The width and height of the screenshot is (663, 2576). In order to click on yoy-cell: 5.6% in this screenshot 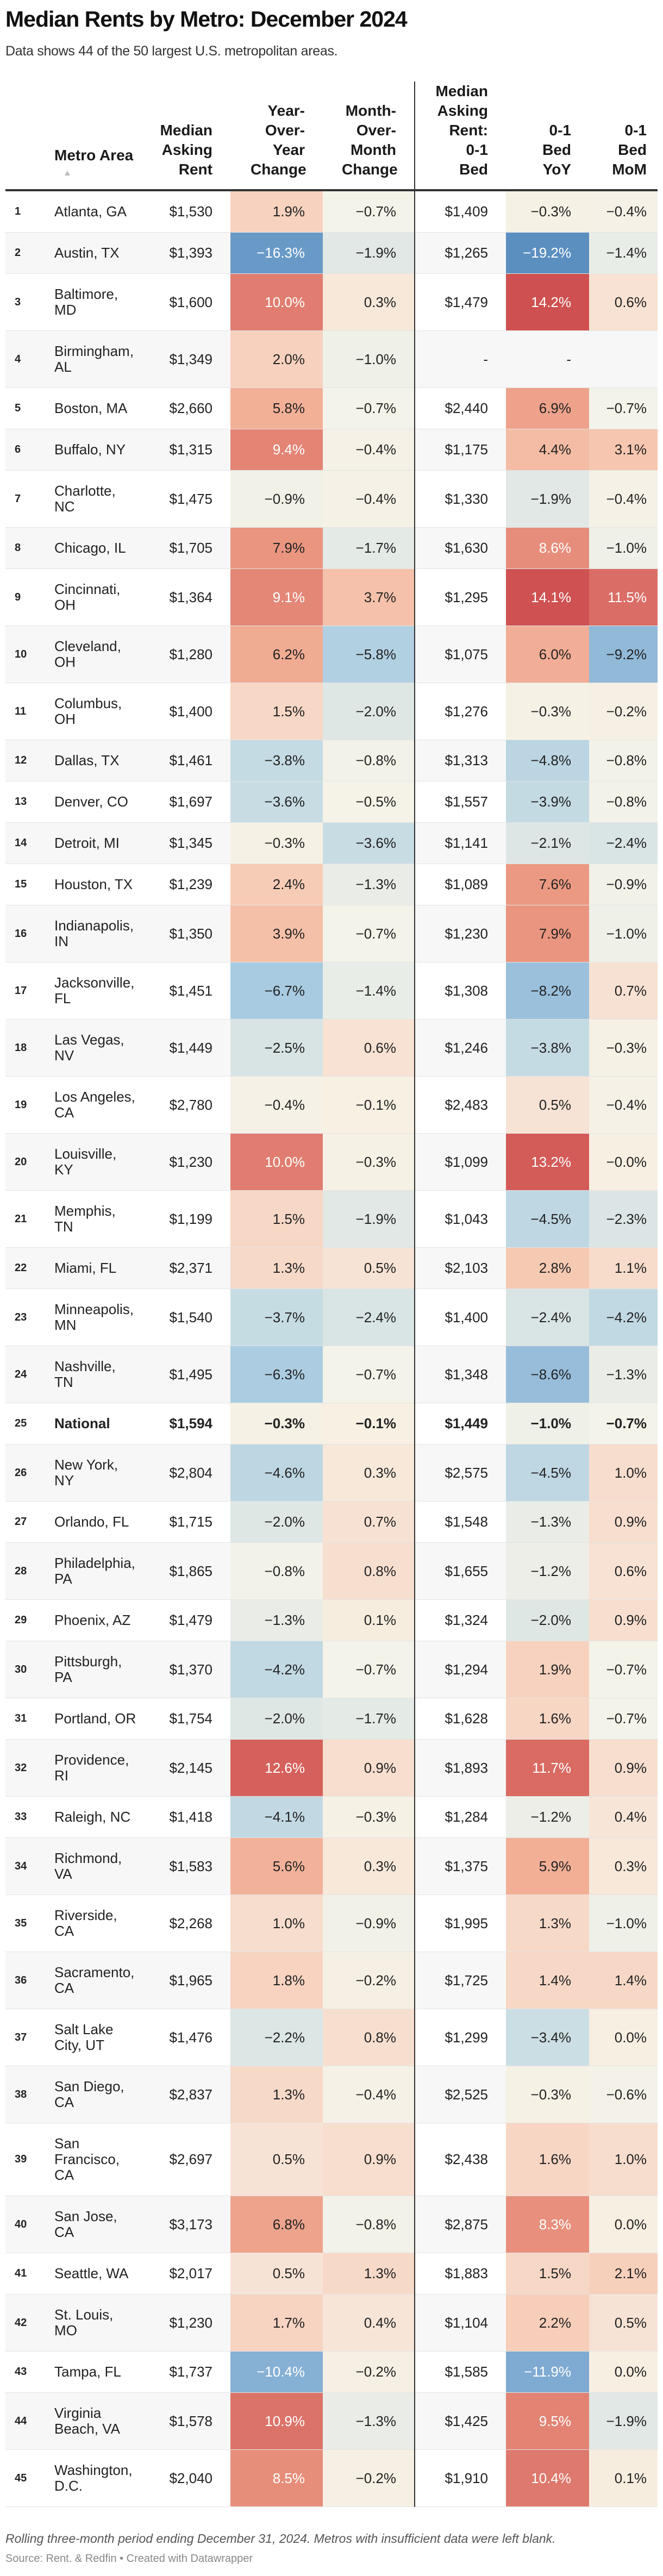, I will do `click(276, 1866)`.